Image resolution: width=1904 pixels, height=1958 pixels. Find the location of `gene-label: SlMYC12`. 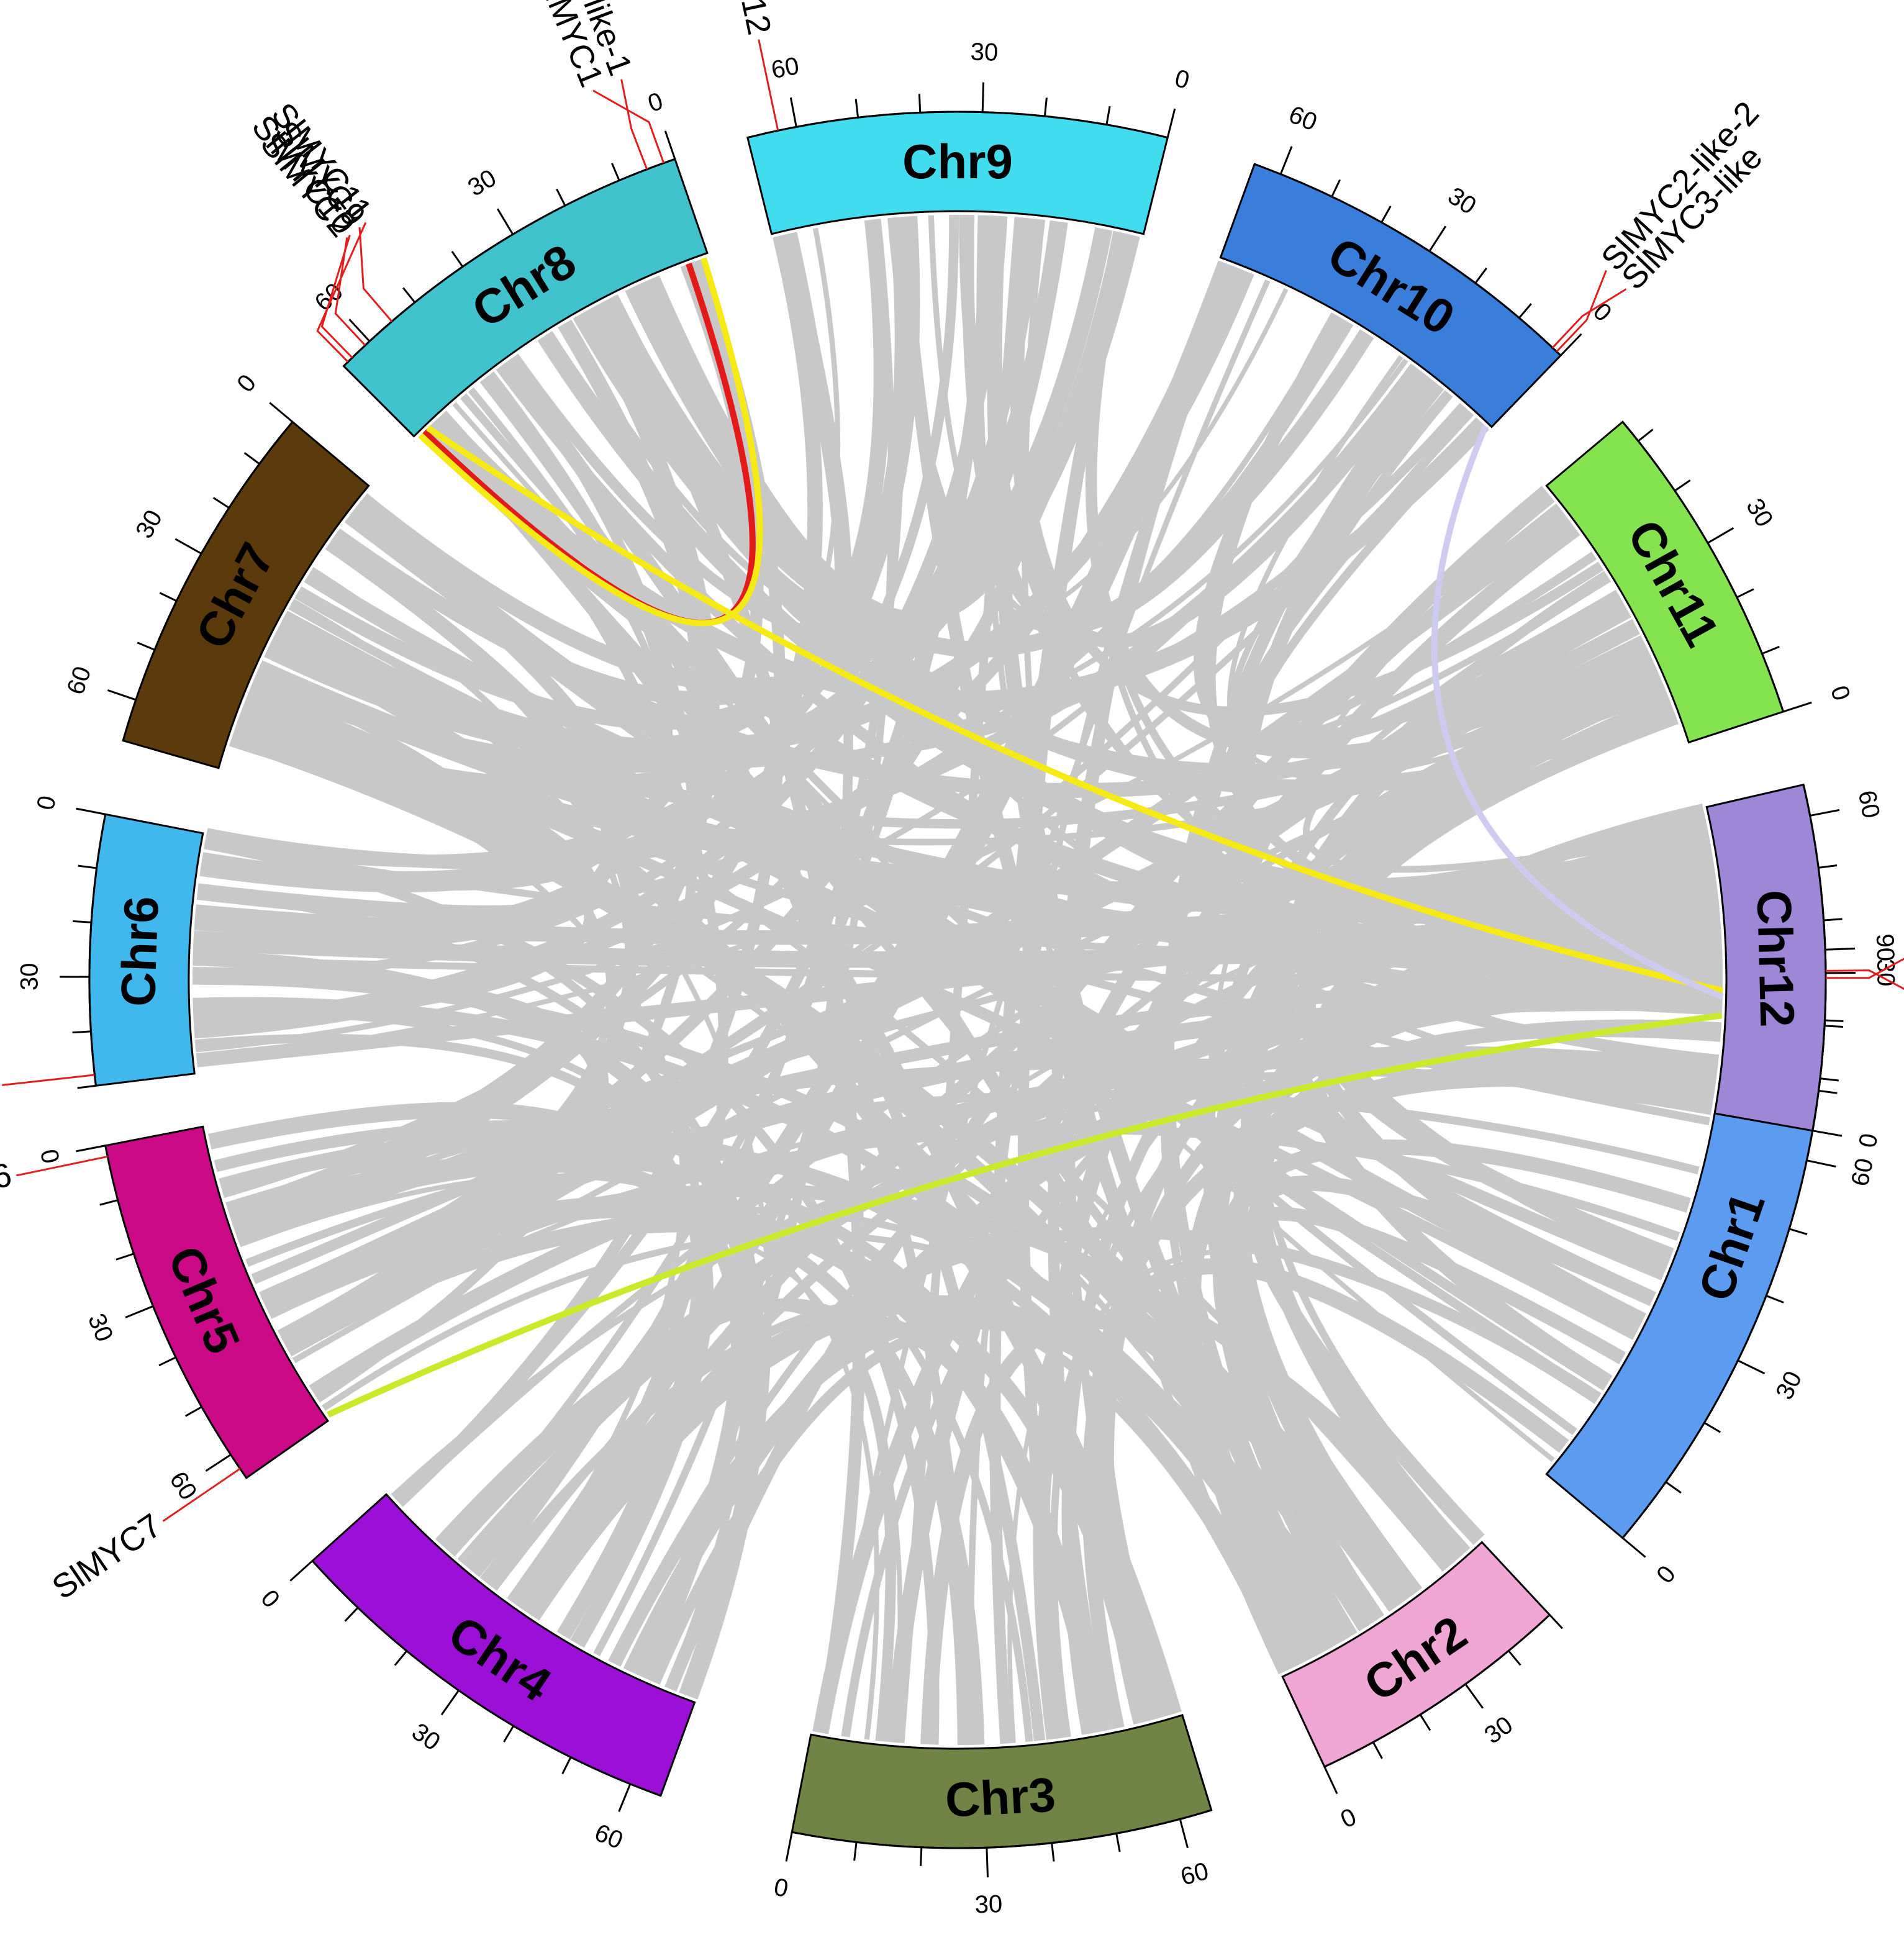

gene-label: SlMYC12 is located at coordinates (745, 19).